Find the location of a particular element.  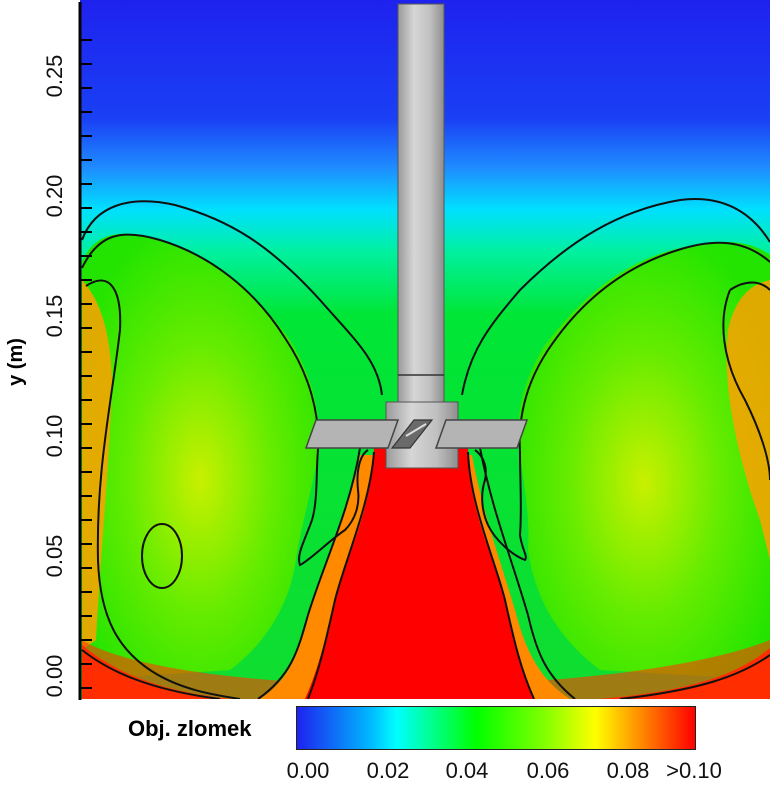

colorbar-title: Obj. zlomek is located at coordinates (190, 728).